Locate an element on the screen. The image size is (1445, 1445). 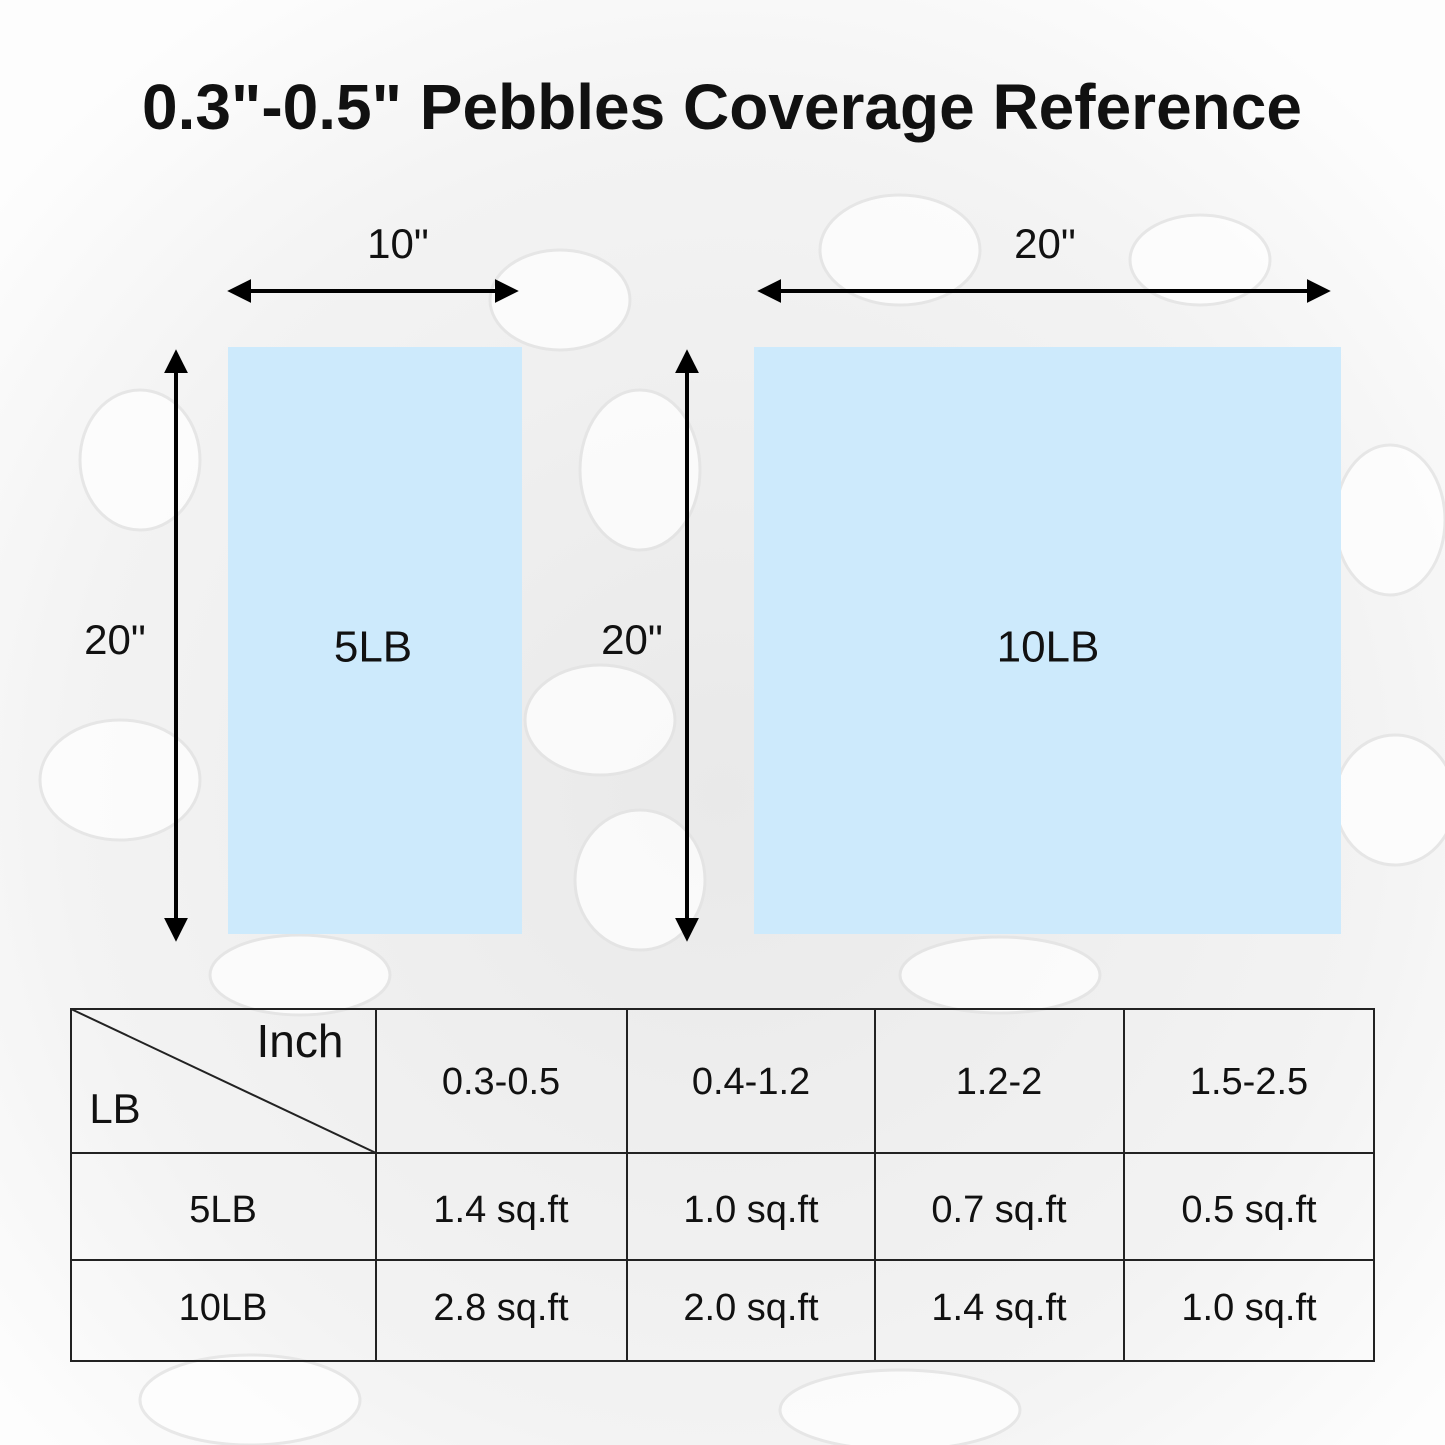
row-header: 10LB is located at coordinates (223, 1308).